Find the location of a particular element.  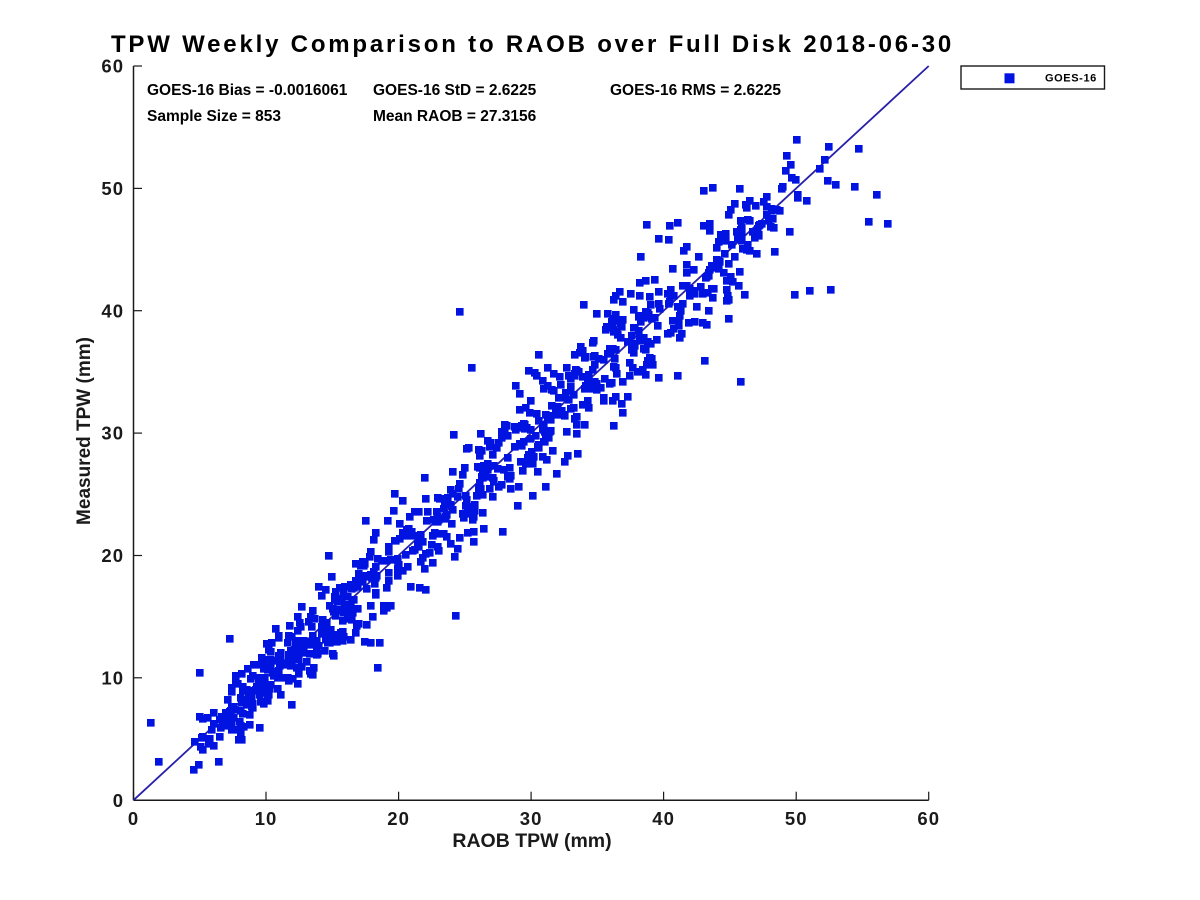

svg-text: GOES-16 StD = 2.6225 is located at coordinates (455, 90).